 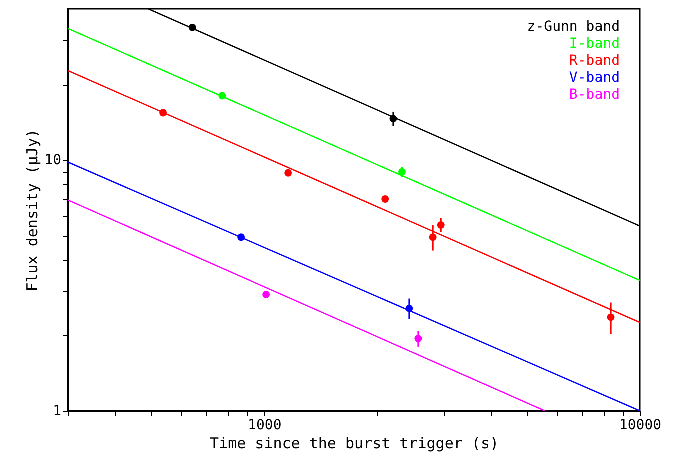 I want to click on x-tick-label: 10000, so click(x=640, y=426).